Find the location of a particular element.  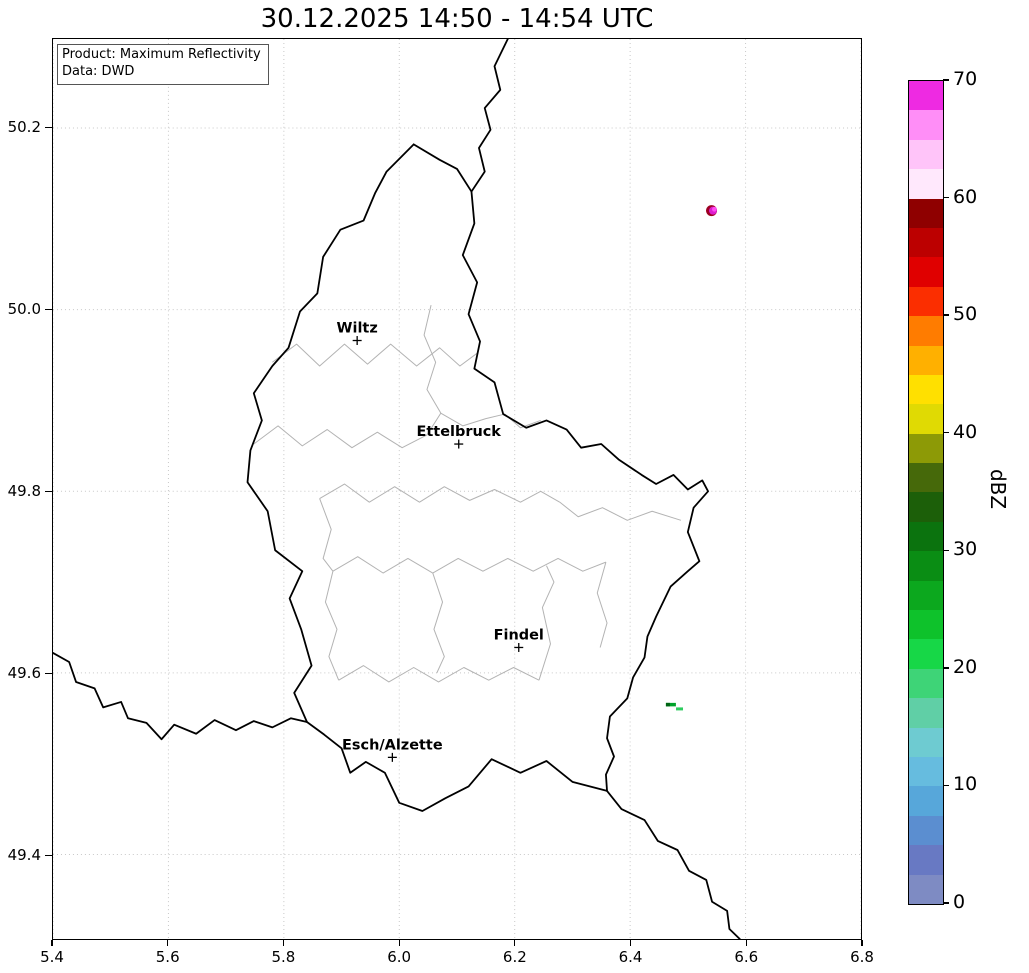

colorbar is located at coordinates (926, 492).